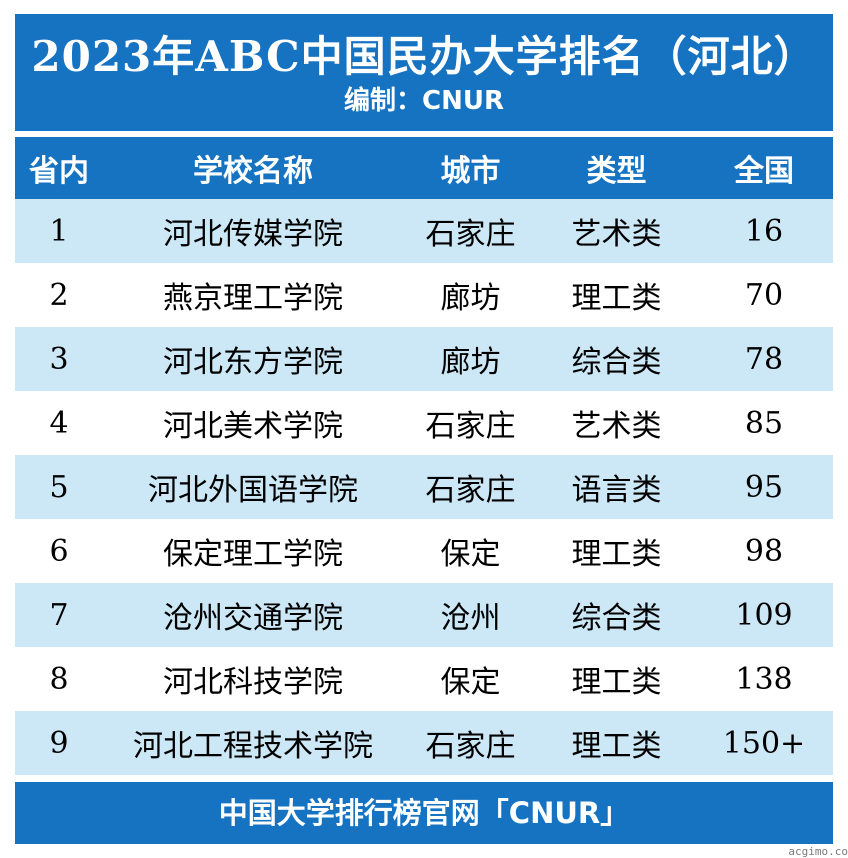 The width and height of the screenshot is (848, 858). What do you see at coordinates (59, 171) in the screenshot?
I see `column-header-rank-province: 省内` at bounding box center [59, 171].